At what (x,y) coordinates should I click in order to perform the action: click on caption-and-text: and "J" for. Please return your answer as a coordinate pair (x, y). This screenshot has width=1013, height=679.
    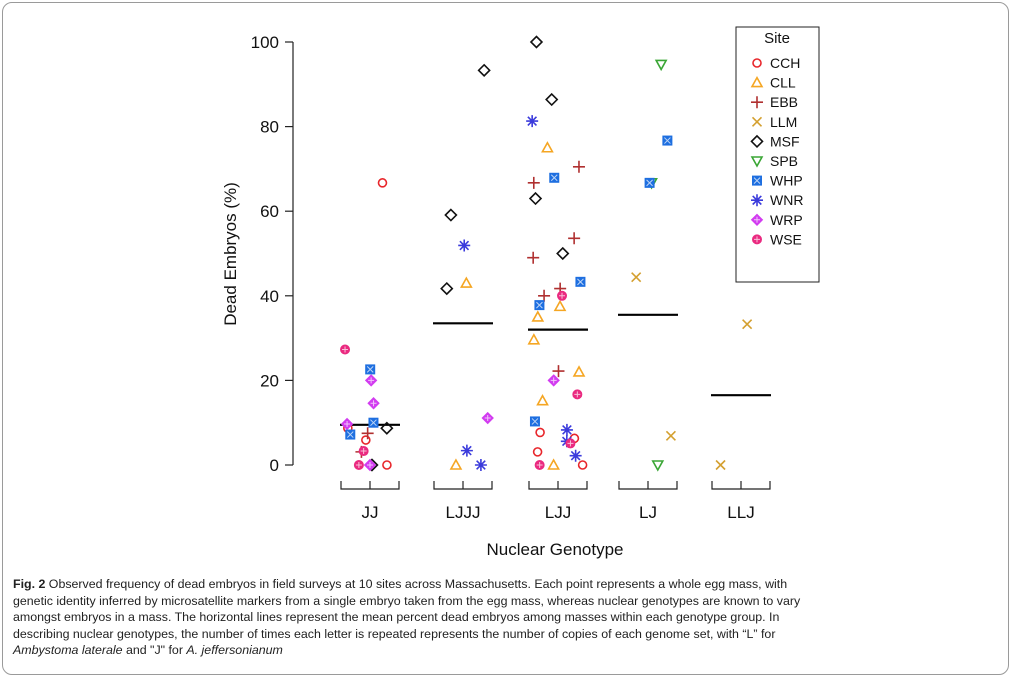
    Looking at the image, I should click on (154, 650).